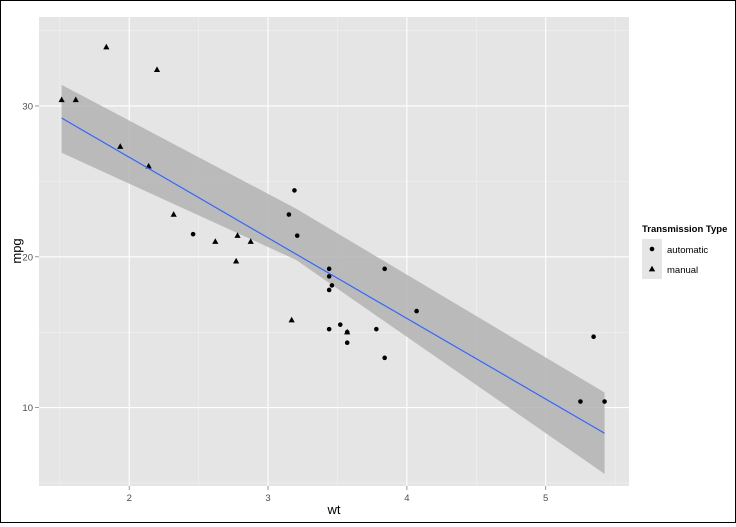 This screenshot has height=527, width=736. What do you see at coordinates (27, 408) in the screenshot?
I see `y-tick-label: 10` at bounding box center [27, 408].